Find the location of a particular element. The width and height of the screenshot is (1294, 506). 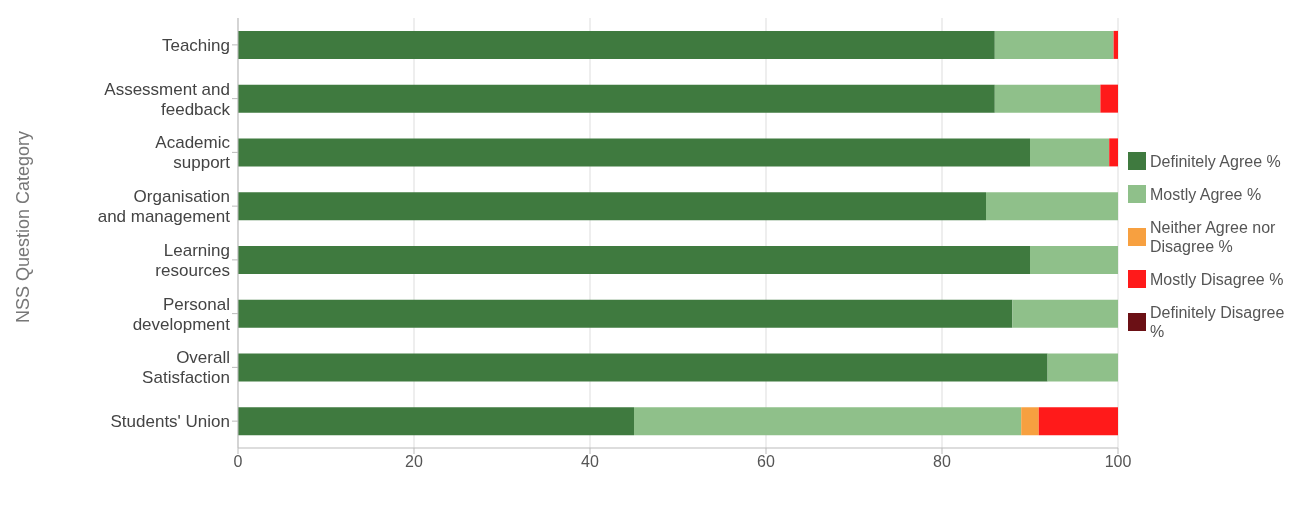

x-tick-label: 0 is located at coordinates (238, 462).